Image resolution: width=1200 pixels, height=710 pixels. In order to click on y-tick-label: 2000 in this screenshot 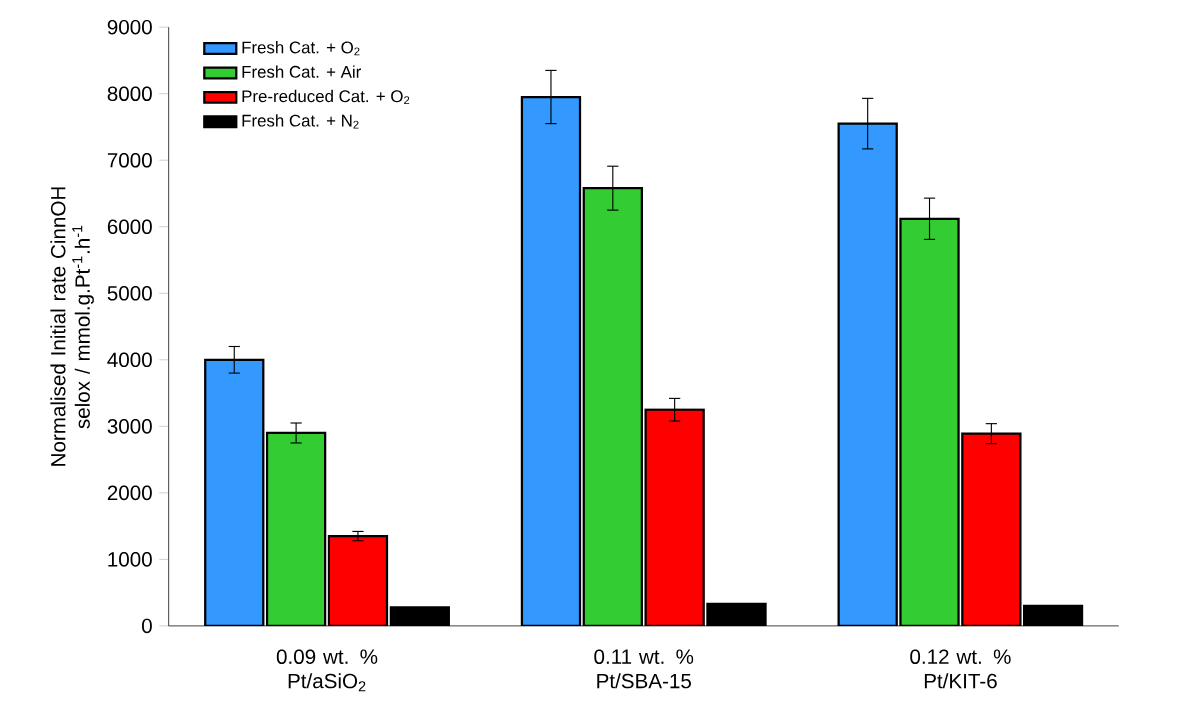, I will do `click(129, 493)`.